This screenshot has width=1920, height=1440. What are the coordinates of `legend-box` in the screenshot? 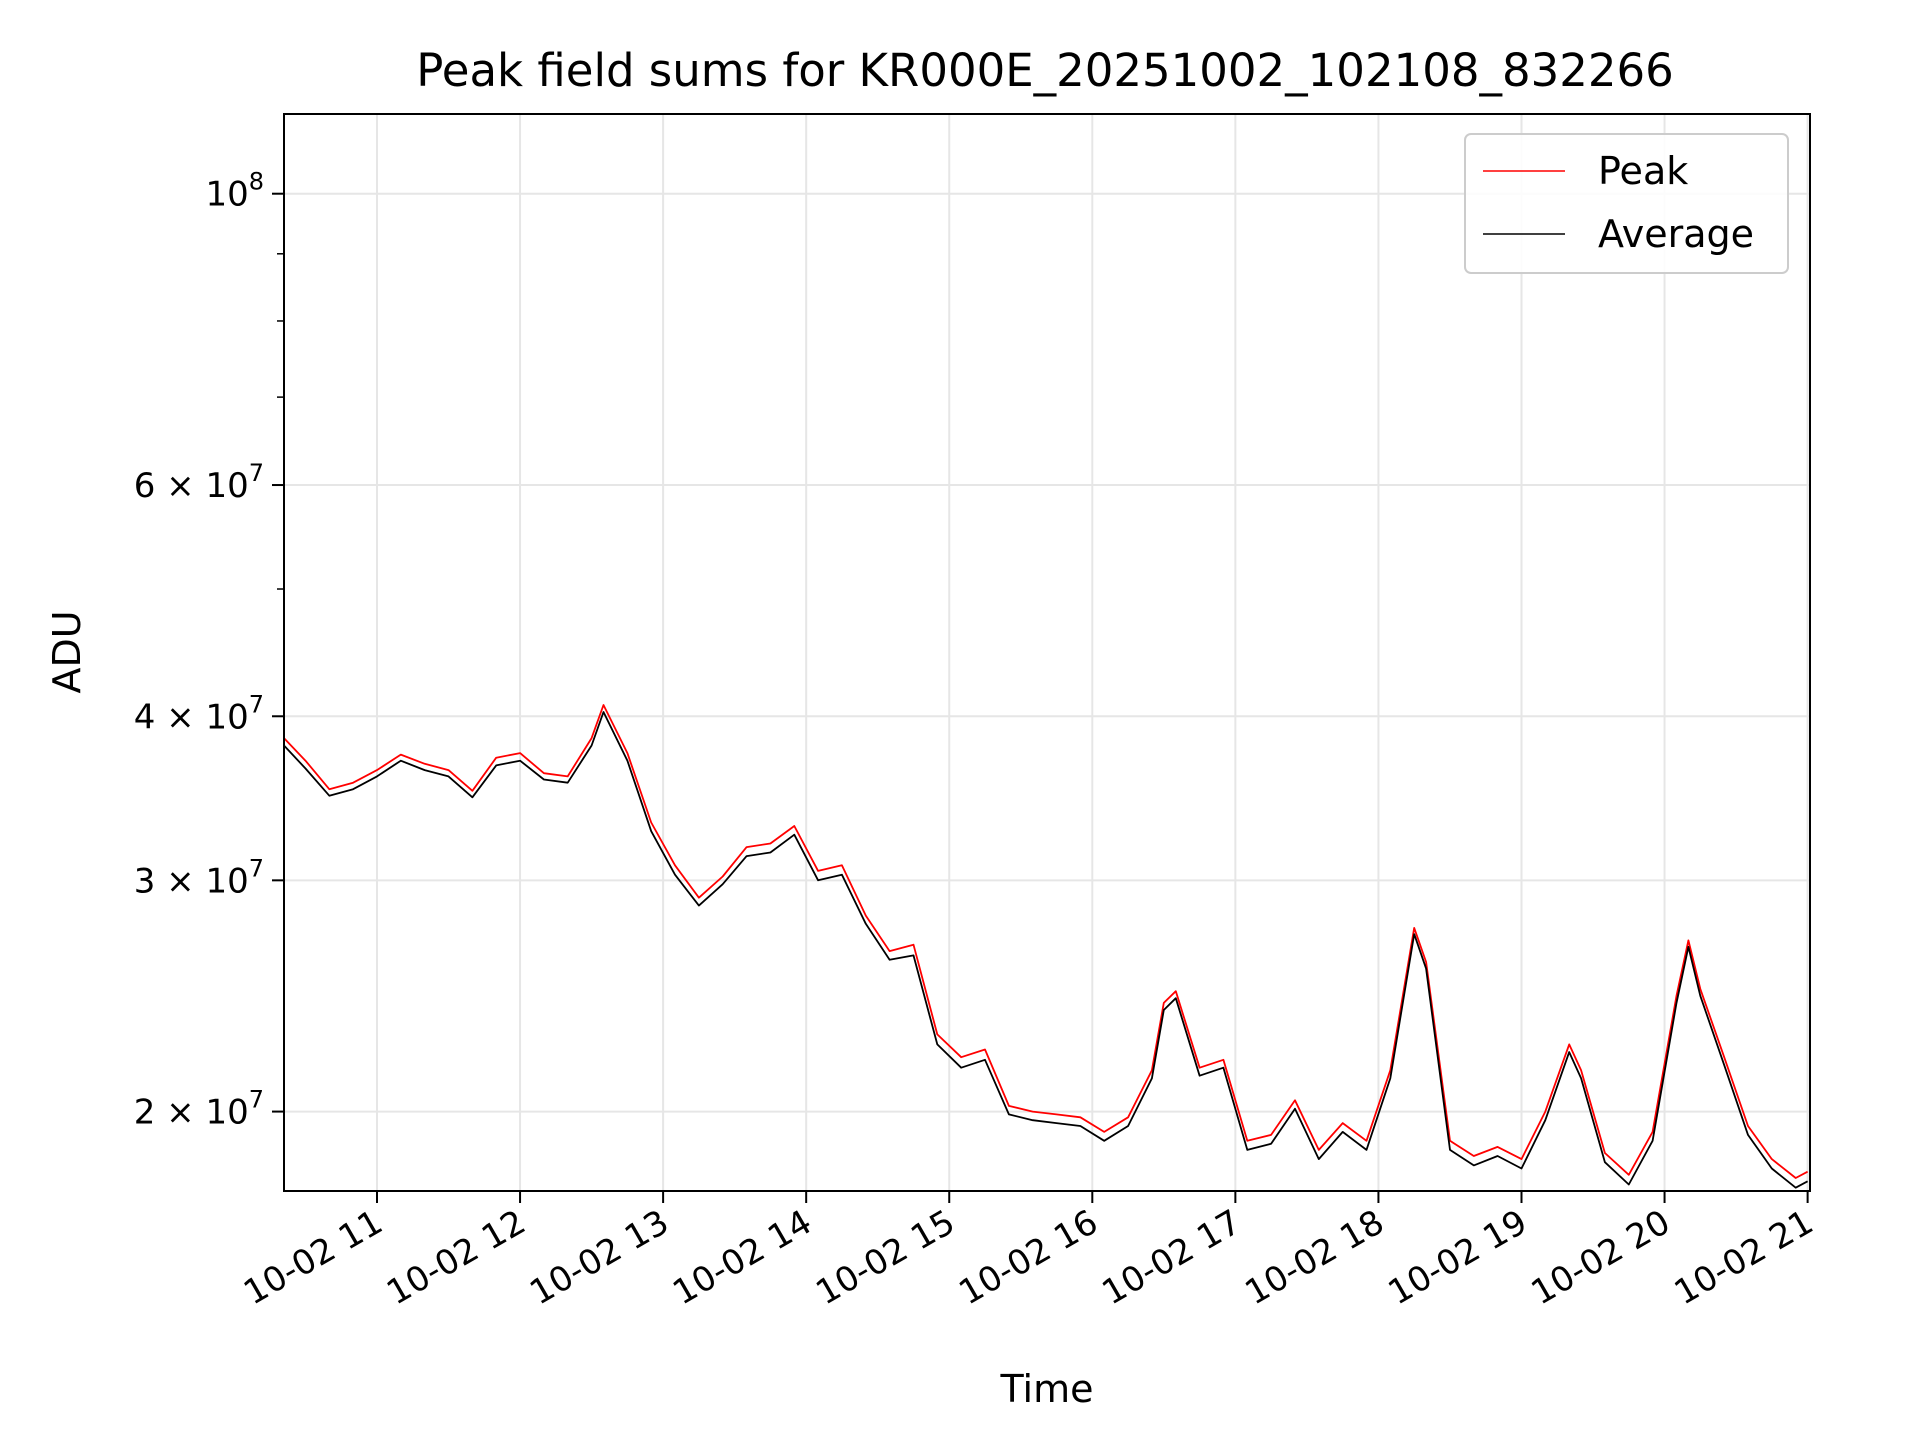 It's located at (1626, 203).